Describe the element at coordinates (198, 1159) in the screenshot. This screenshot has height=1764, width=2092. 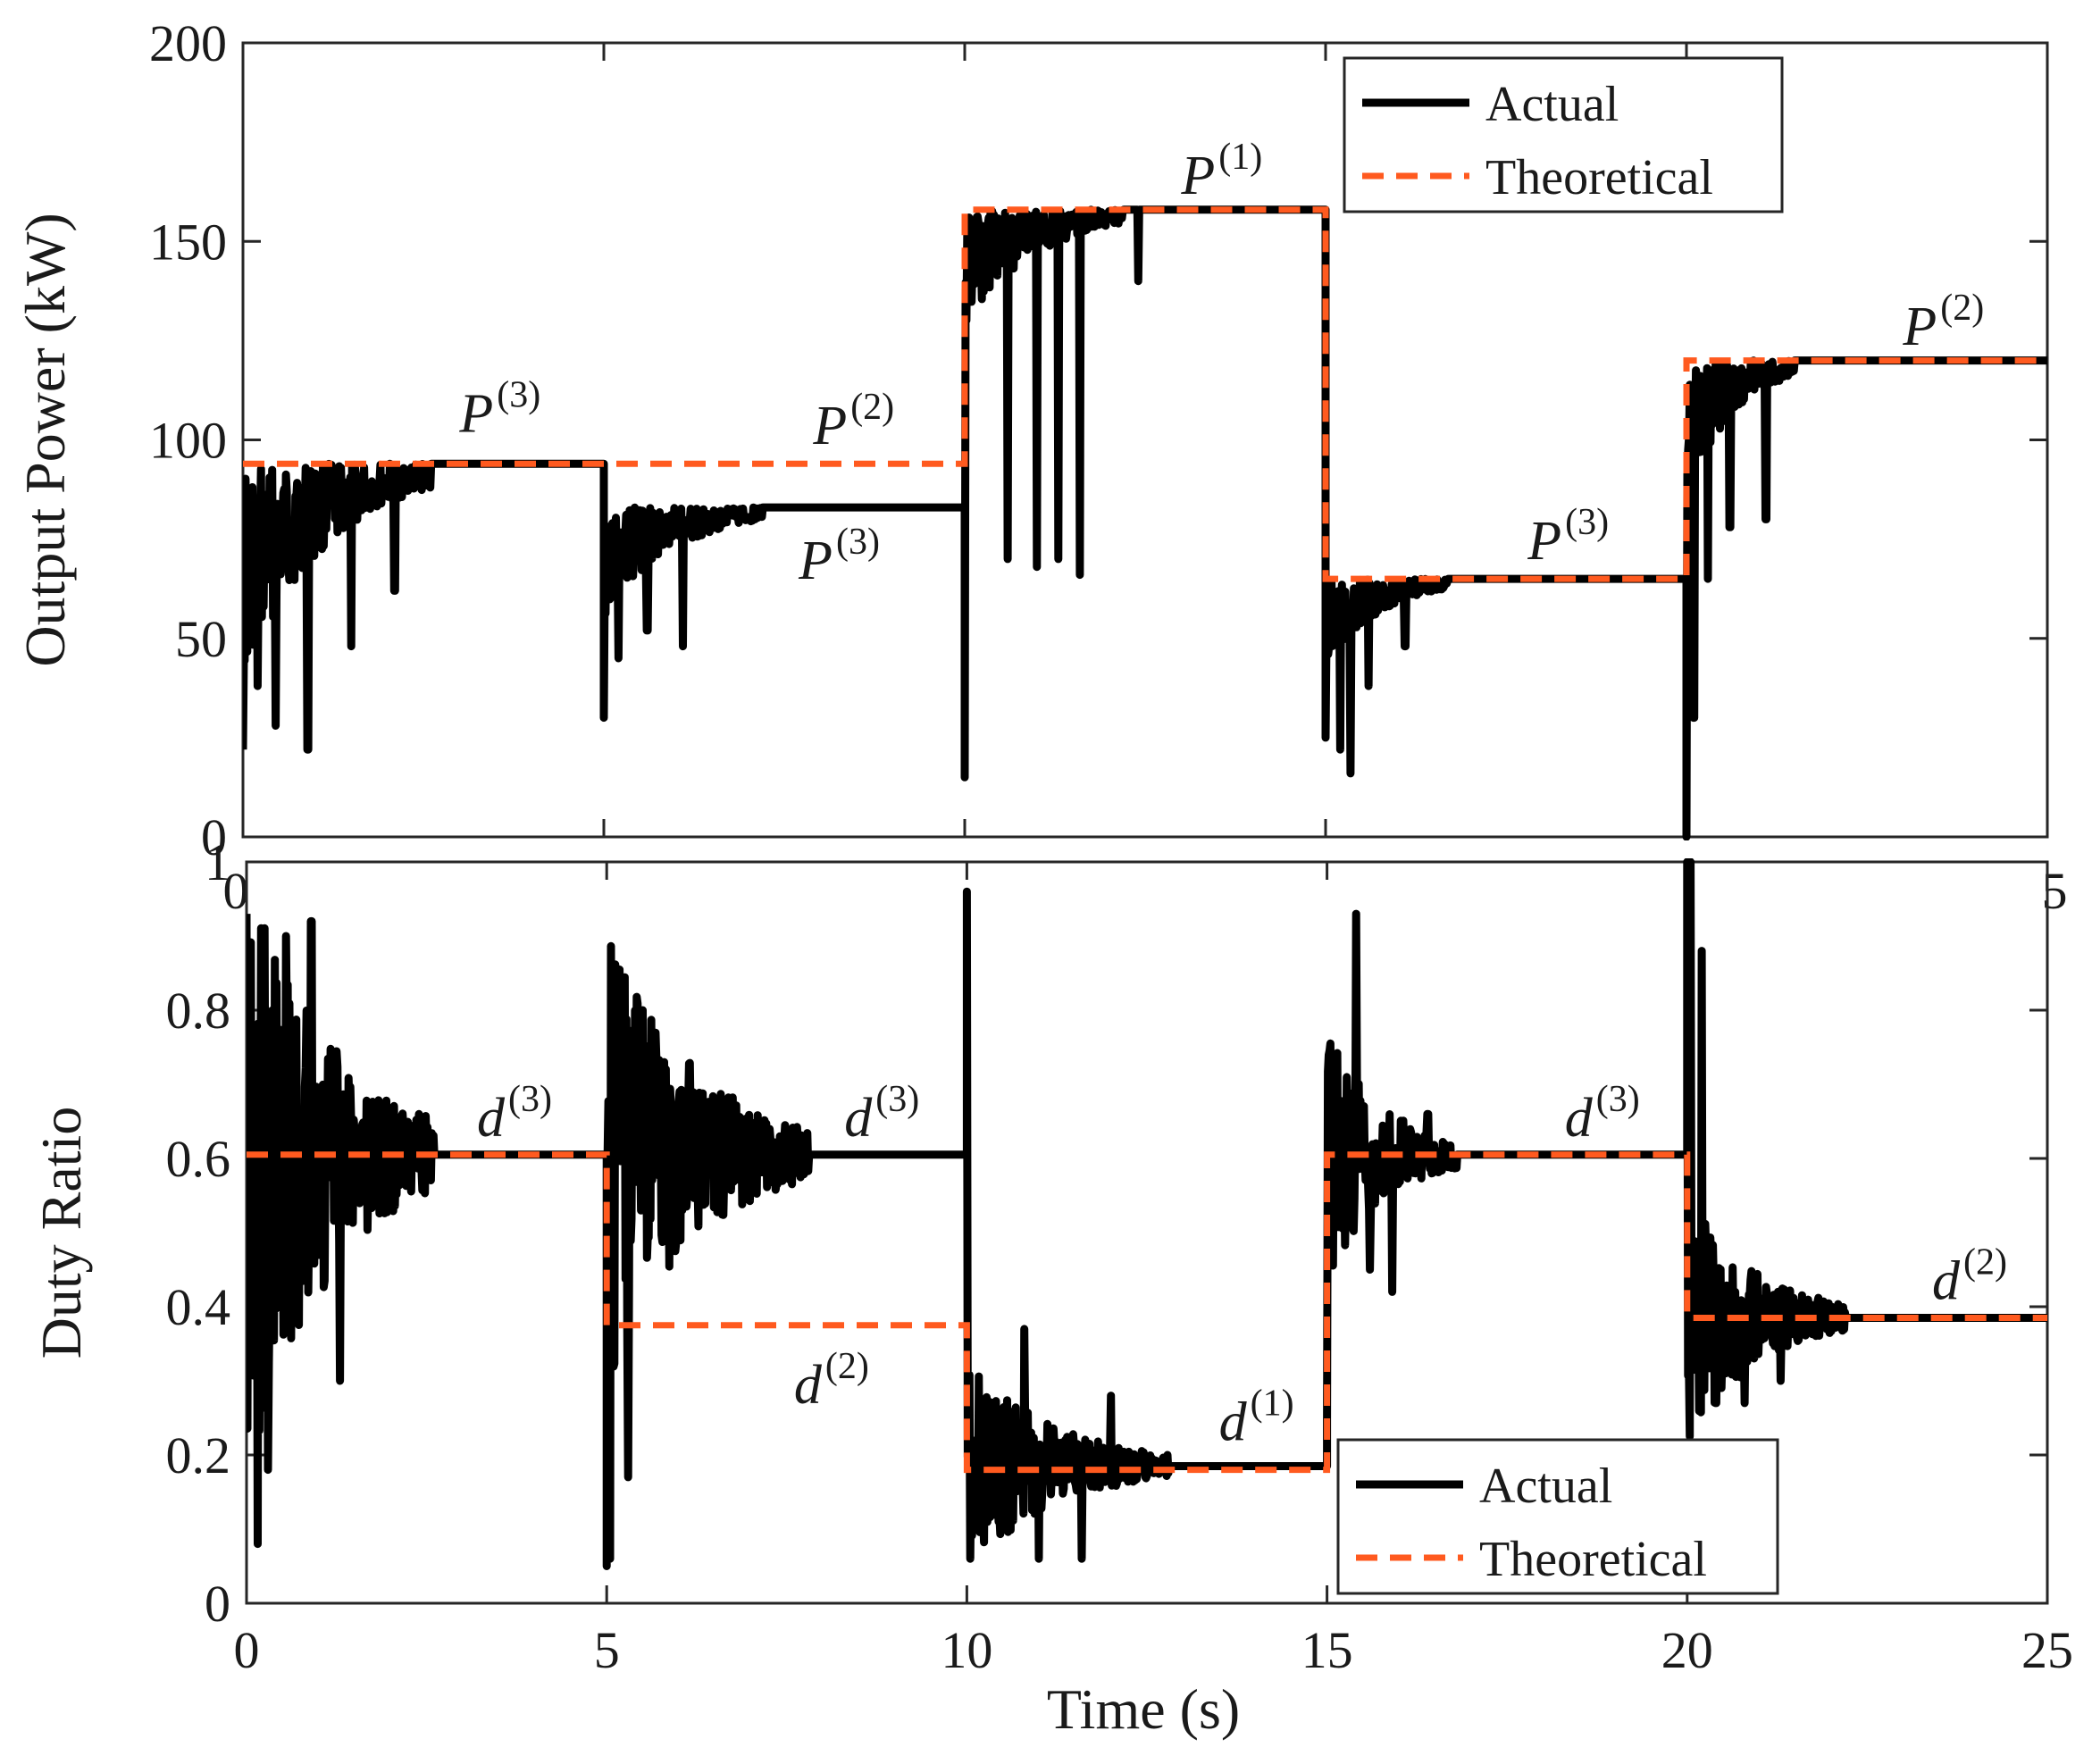
I see `y-tick-label: 0.6` at that location.